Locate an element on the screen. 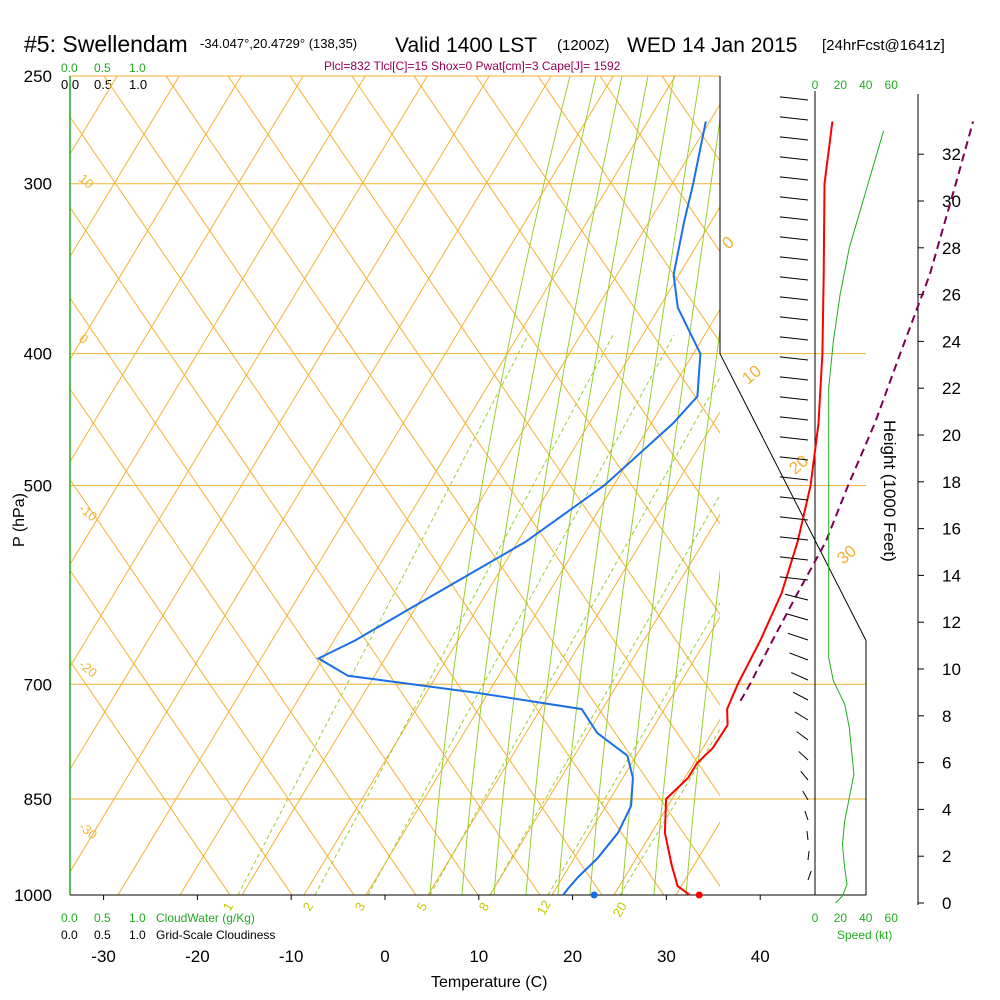 This screenshot has width=1000, height=1000. cloud-tick-bottom-black-2: 1.0 is located at coordinates (137, 935).